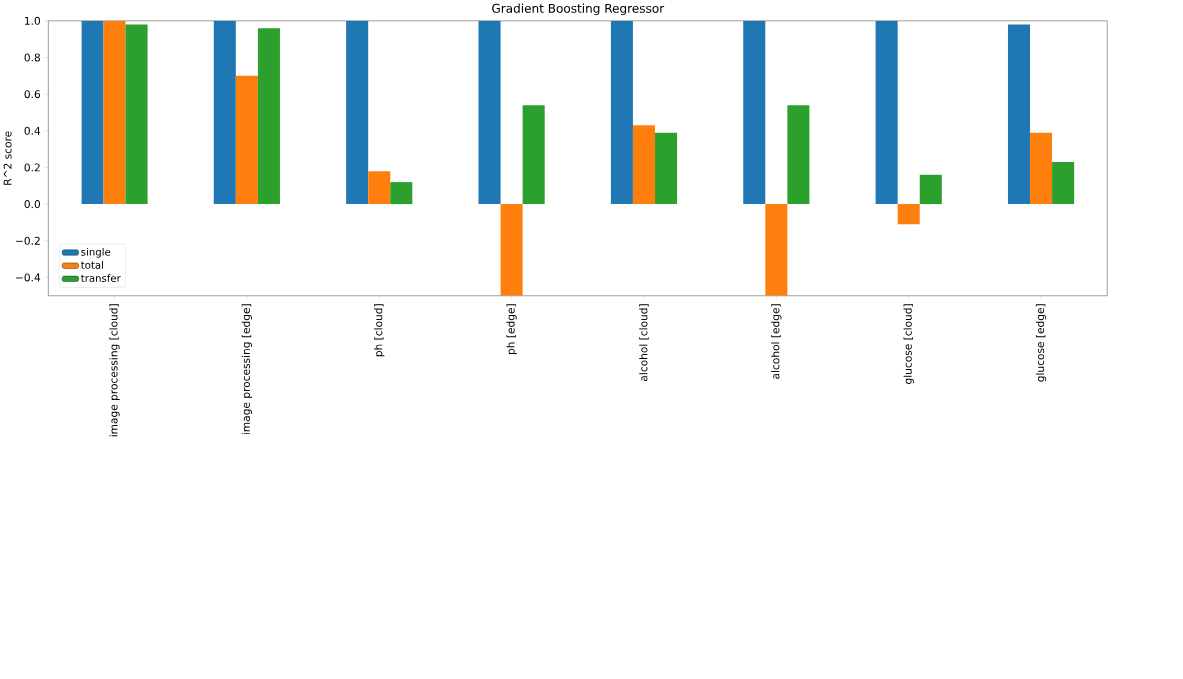  I want to click on x-tick-label: image processing [cloud], so click(114, 370).